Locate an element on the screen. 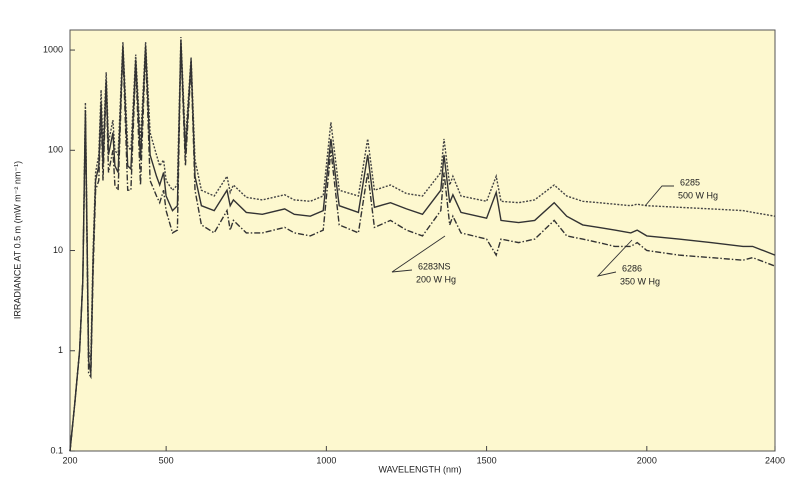 The image size is (800, 498). x-axis-title: WAVELENGTH (nm) is located at coordinates (419, 469).